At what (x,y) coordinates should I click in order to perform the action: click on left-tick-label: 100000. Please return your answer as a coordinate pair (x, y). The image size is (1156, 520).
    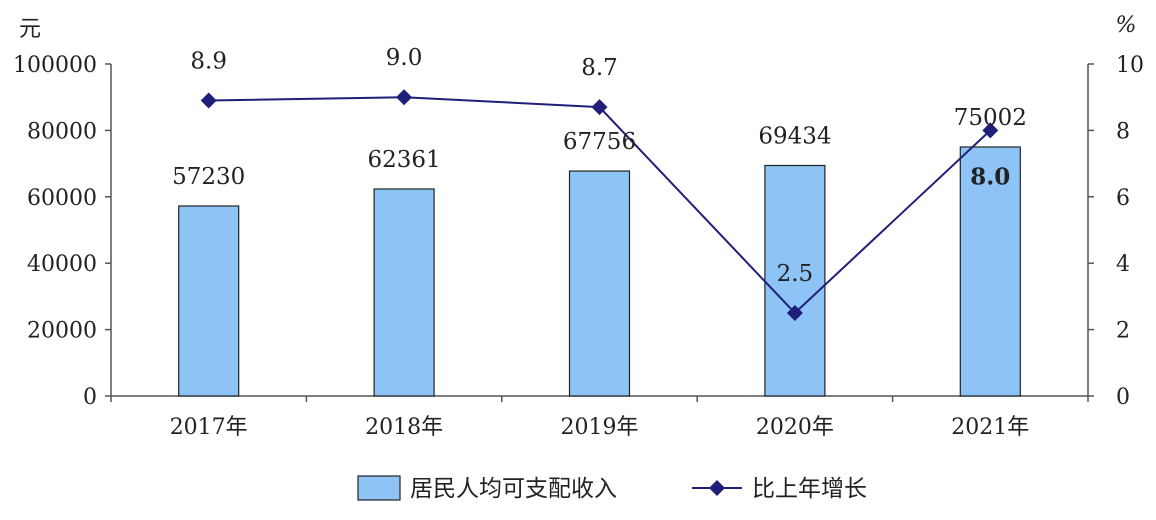
    Looking at the image, I should click on (55, 65).